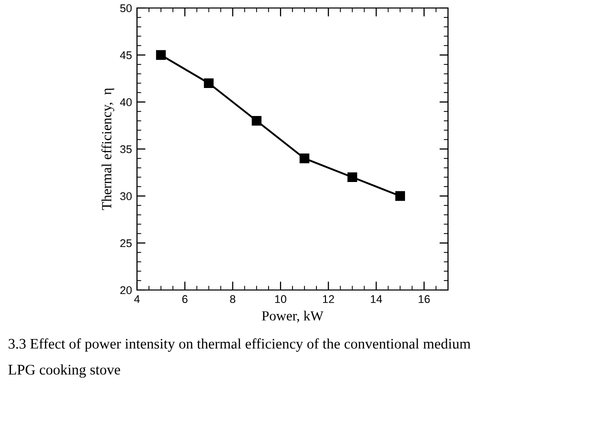 This screenshot has height=447, width=595. What do you see at coordinates (126, 290) in the screenshot?
I see `y-tick-label: 20` at bounding box center [126, 290].